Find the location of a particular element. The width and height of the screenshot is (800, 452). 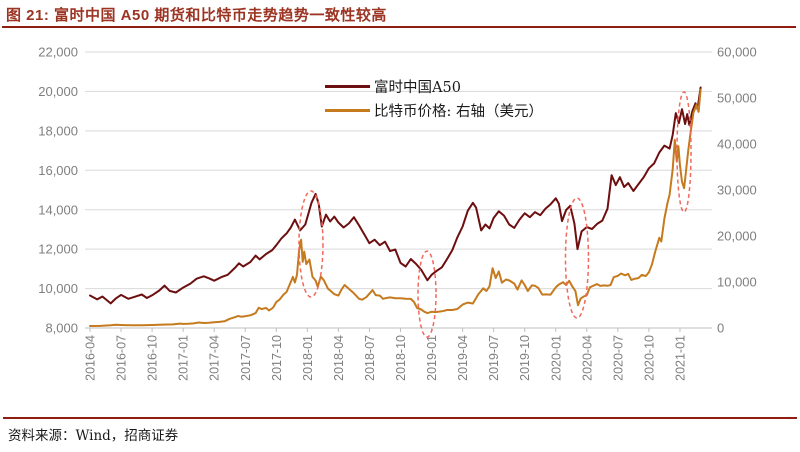

y-left-tick-label: 22,000 is located at coordinates (58, 52).